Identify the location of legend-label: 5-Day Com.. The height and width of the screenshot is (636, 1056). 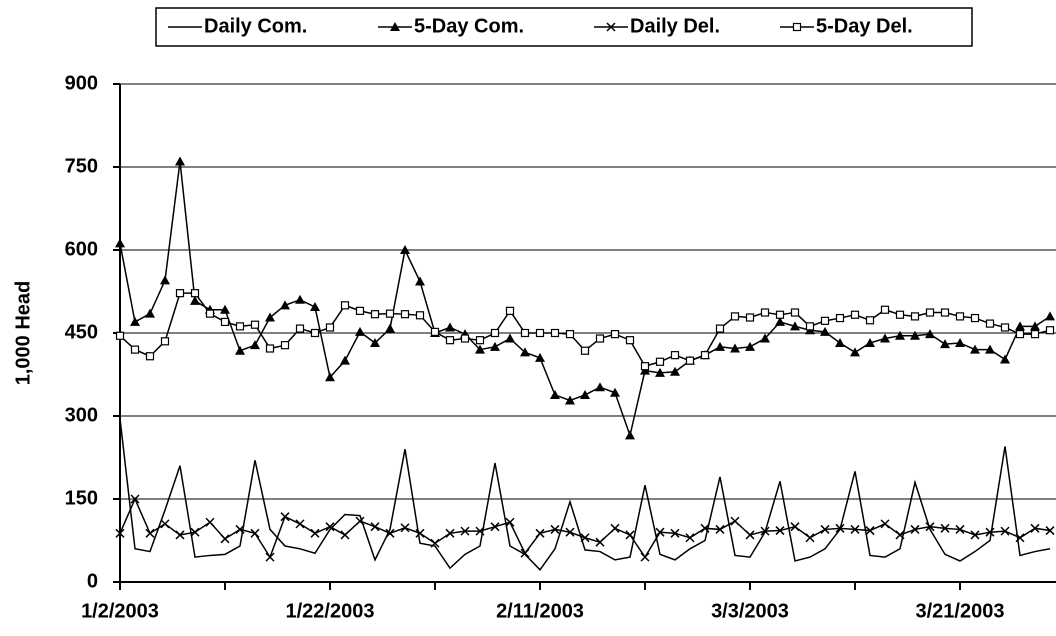
(469, 26).